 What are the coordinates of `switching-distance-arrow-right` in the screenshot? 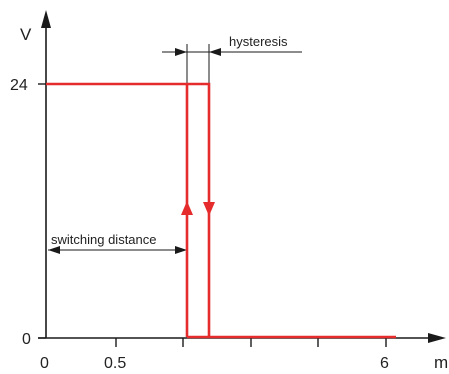 It's located at (181, 250).